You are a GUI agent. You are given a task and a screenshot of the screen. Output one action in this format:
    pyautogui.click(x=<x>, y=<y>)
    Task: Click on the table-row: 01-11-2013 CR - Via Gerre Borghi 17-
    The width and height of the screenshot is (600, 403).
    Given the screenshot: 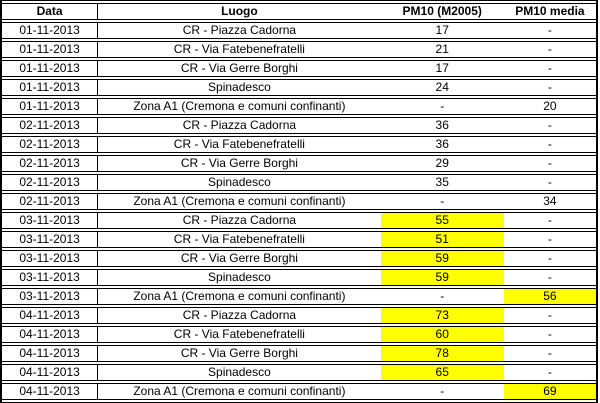 What is the action you would take?
    pyautogui.click(x=299, y=68)
    